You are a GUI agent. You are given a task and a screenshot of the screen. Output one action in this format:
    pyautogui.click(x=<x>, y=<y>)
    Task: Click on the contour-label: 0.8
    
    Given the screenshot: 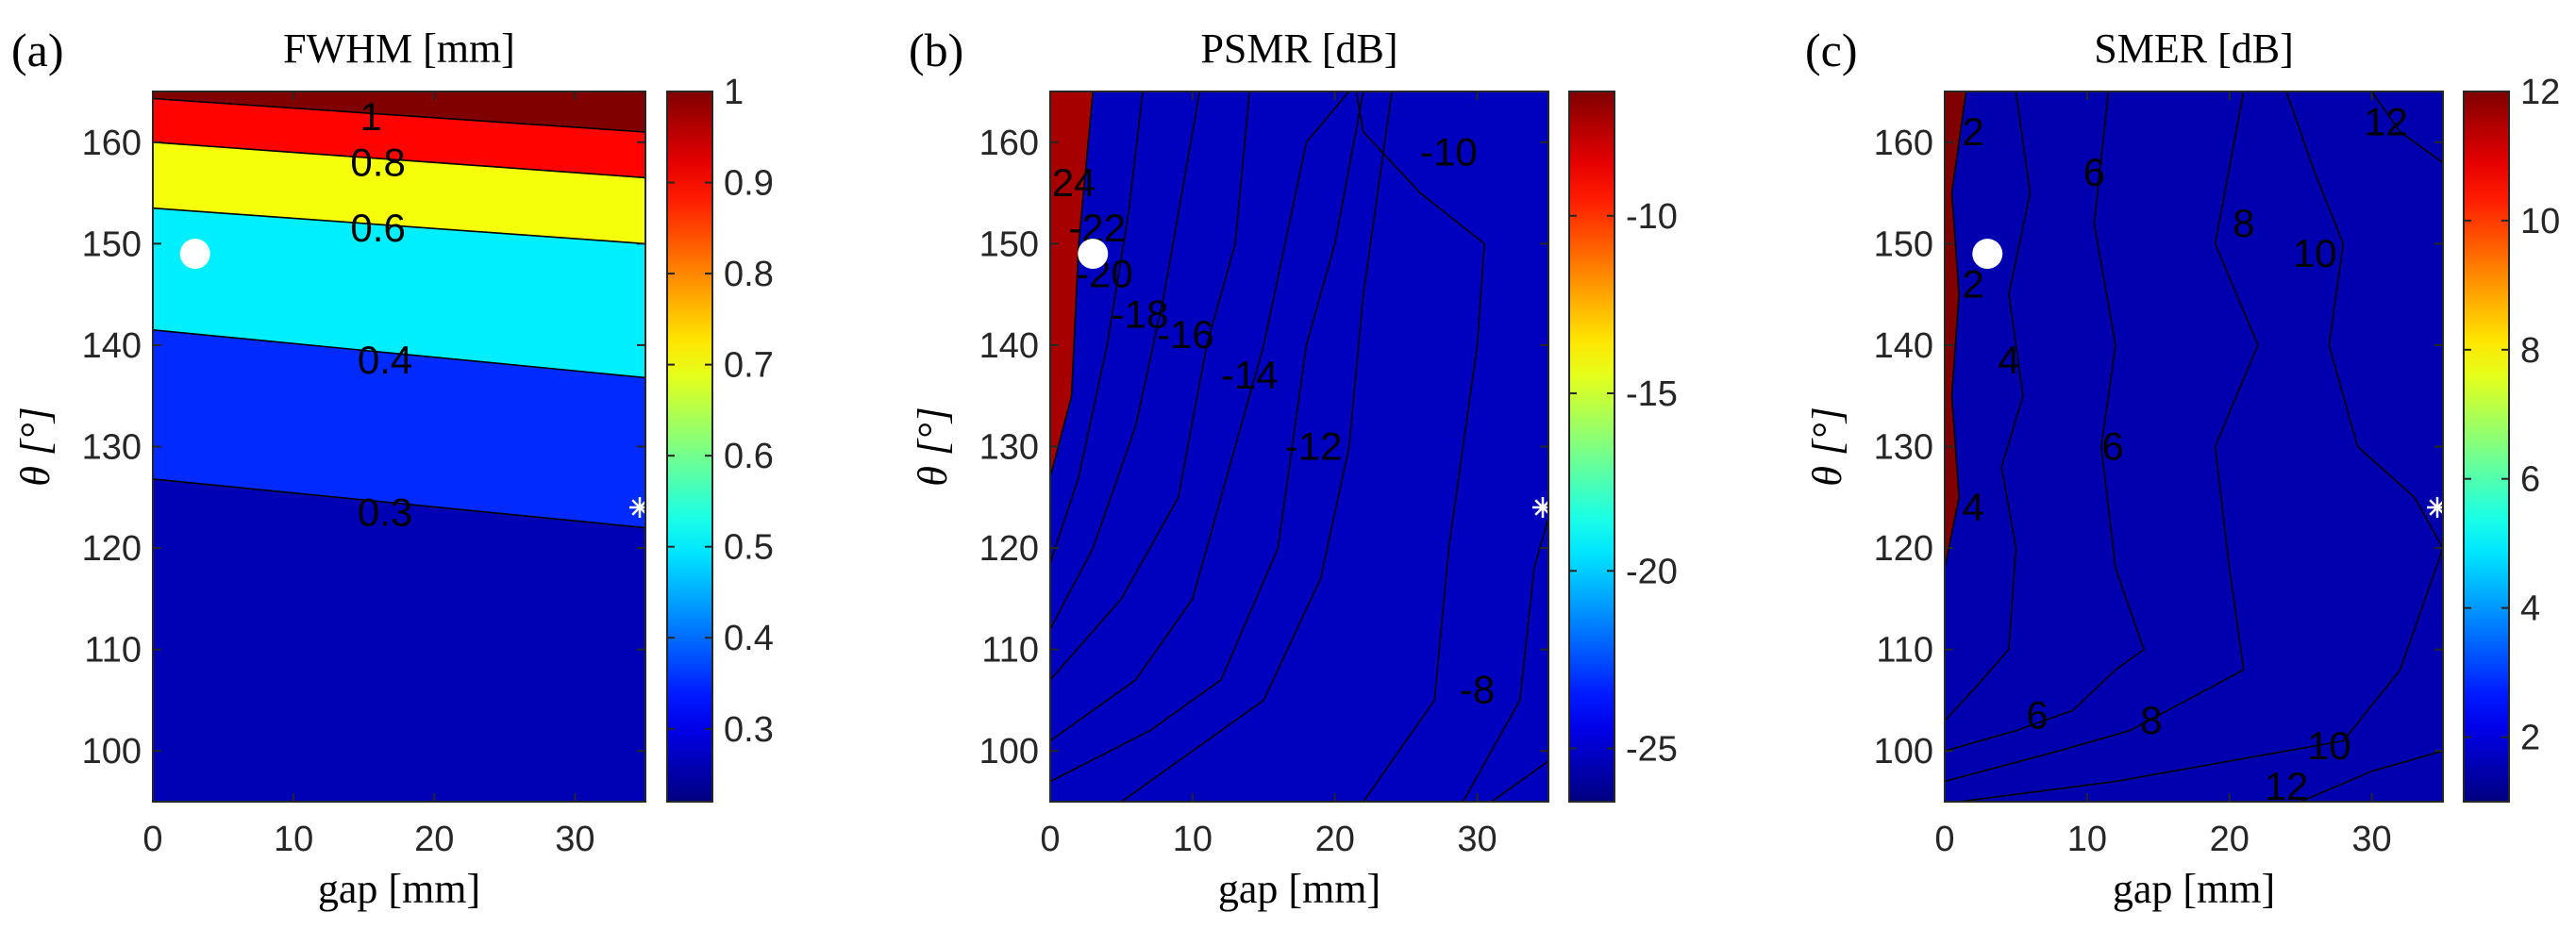 What is the action you would take?
    pyautogui.click(x=377, y=162)
    